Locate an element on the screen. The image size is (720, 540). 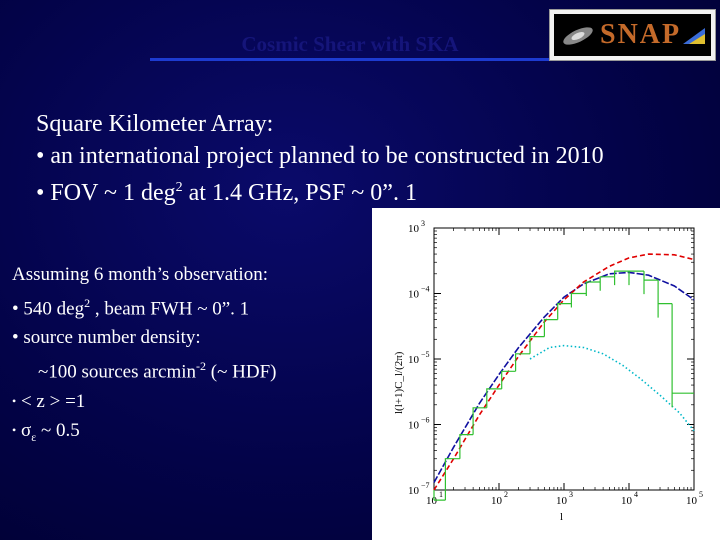
assume-sigma-sub: ε is located at coordinates (34, 436).